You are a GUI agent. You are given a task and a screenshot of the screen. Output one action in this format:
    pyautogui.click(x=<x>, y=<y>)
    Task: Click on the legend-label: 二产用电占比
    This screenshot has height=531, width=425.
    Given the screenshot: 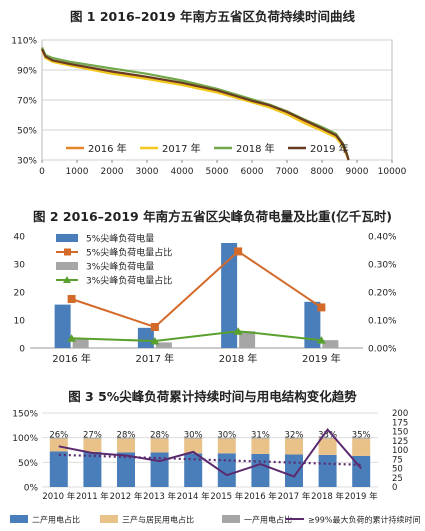 What is the action you would take?
    pyautogui.click(x=56, y=520)
    